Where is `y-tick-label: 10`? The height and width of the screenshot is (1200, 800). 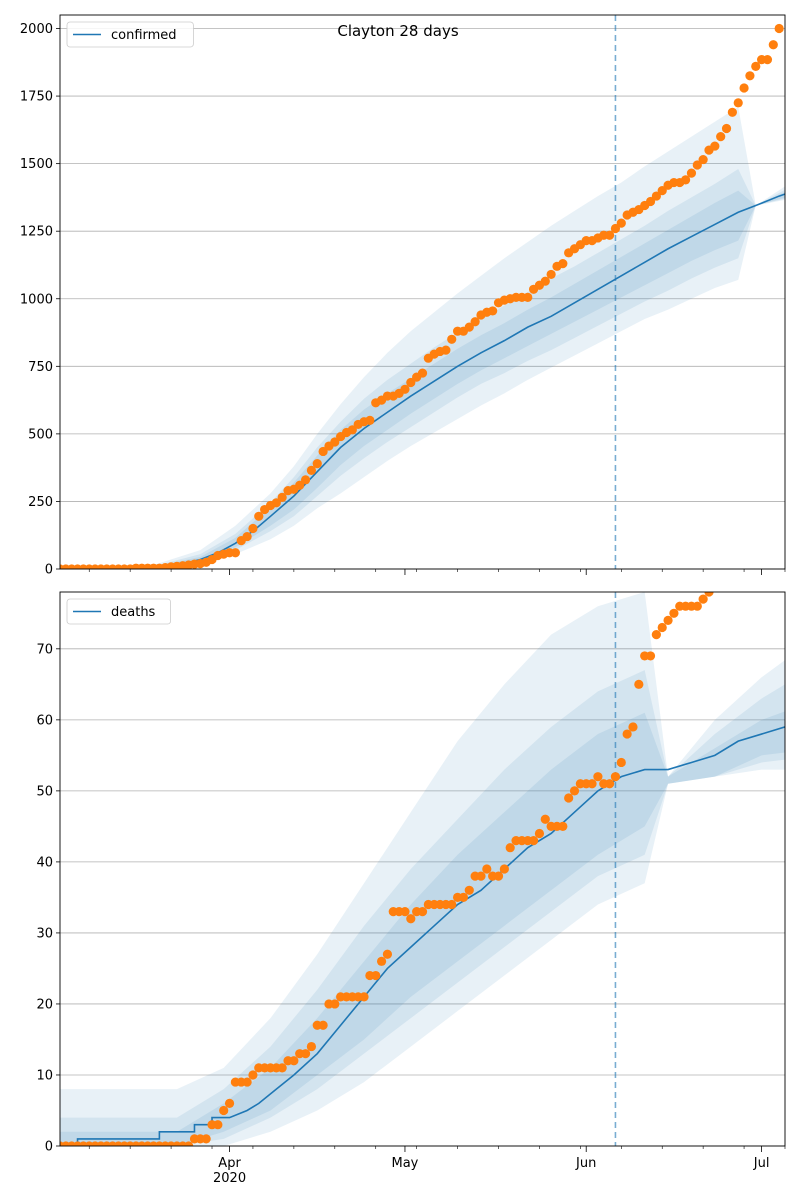
y-tick-label: 10 is located at coordinates (44, 1075).